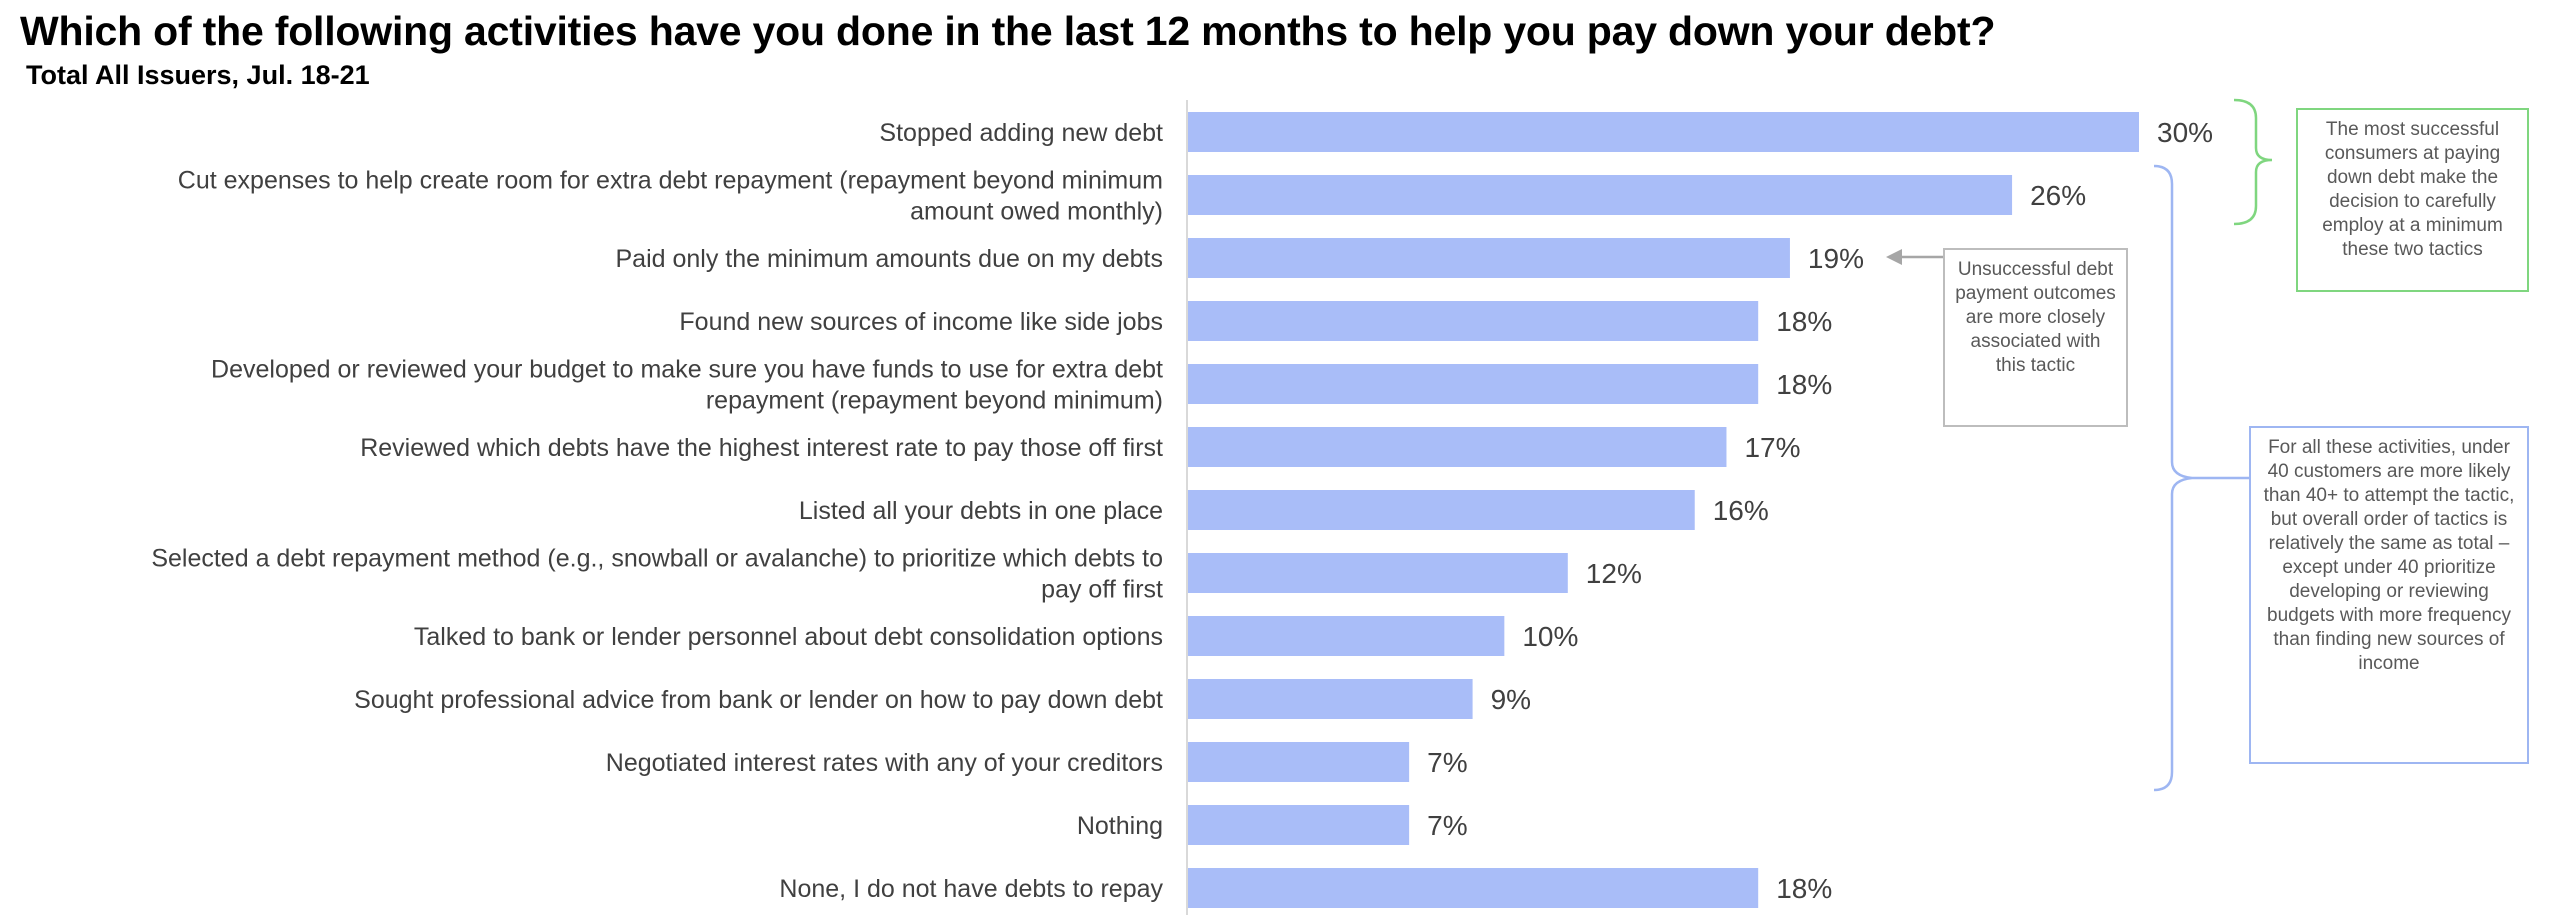 The height and width of the screenshot is (923, 2560). What do you see at coordinates (1120, 826) in the screenshot?
I see `category-label: Nothing` at bounding box center [1120, 826].